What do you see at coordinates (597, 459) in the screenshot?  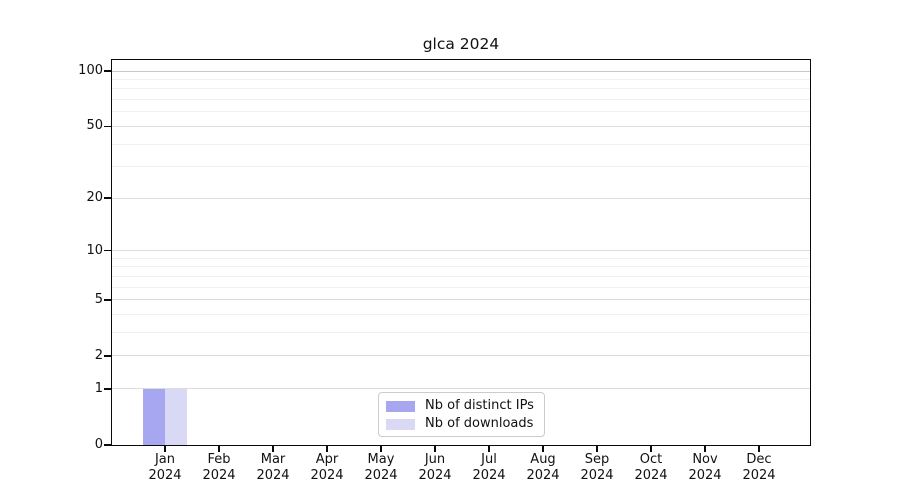 I see `x-tick-month: Sep` at bounding box center [597, 459].